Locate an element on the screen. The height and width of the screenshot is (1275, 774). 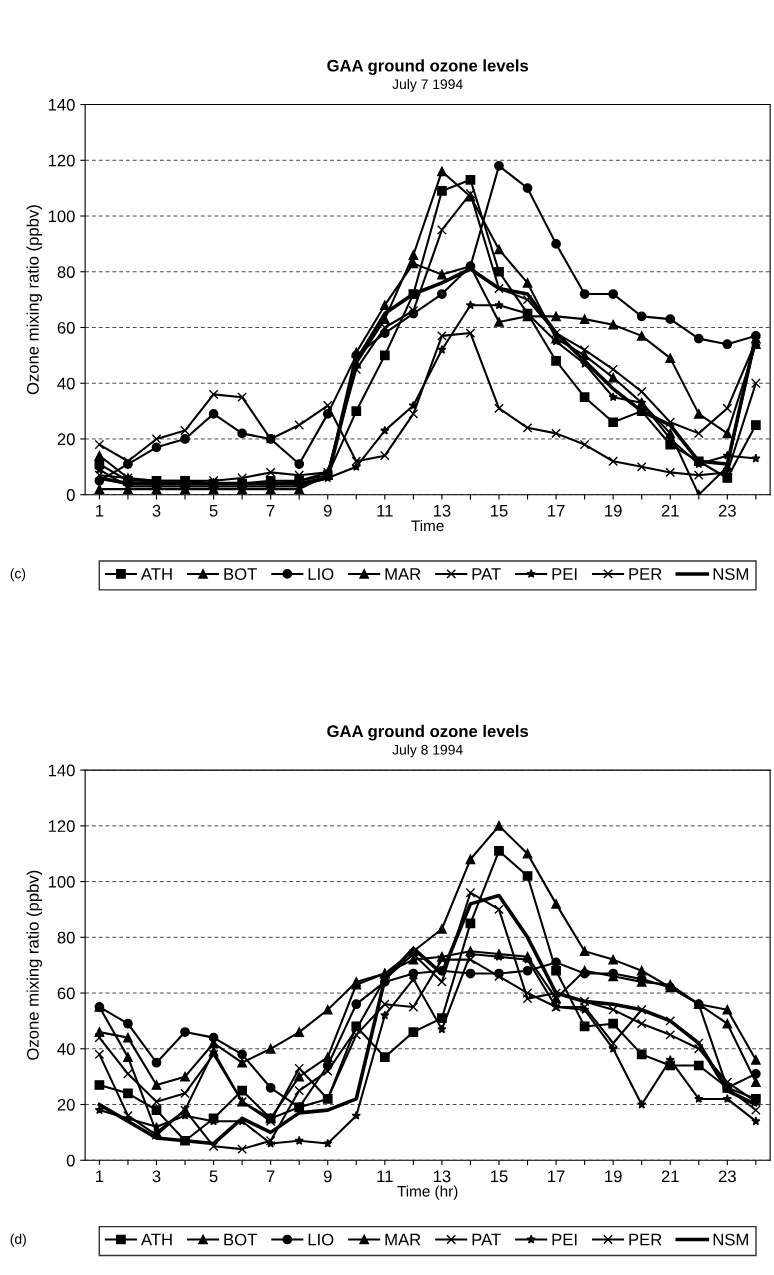
text: (d) is located at coordinates (18, 1240).